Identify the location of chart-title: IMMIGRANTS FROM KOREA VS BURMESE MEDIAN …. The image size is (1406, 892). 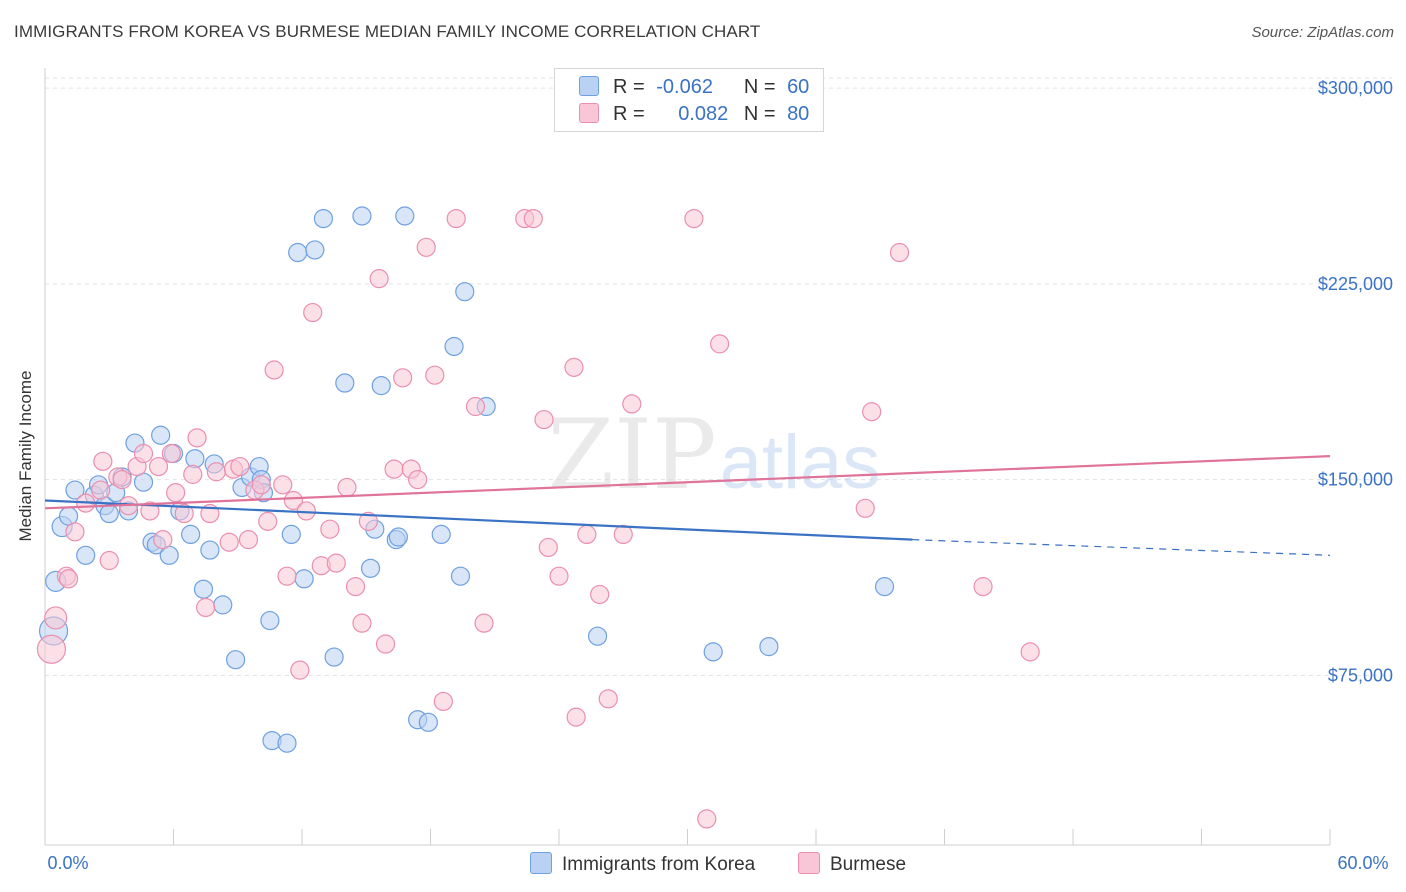
(387, 31).